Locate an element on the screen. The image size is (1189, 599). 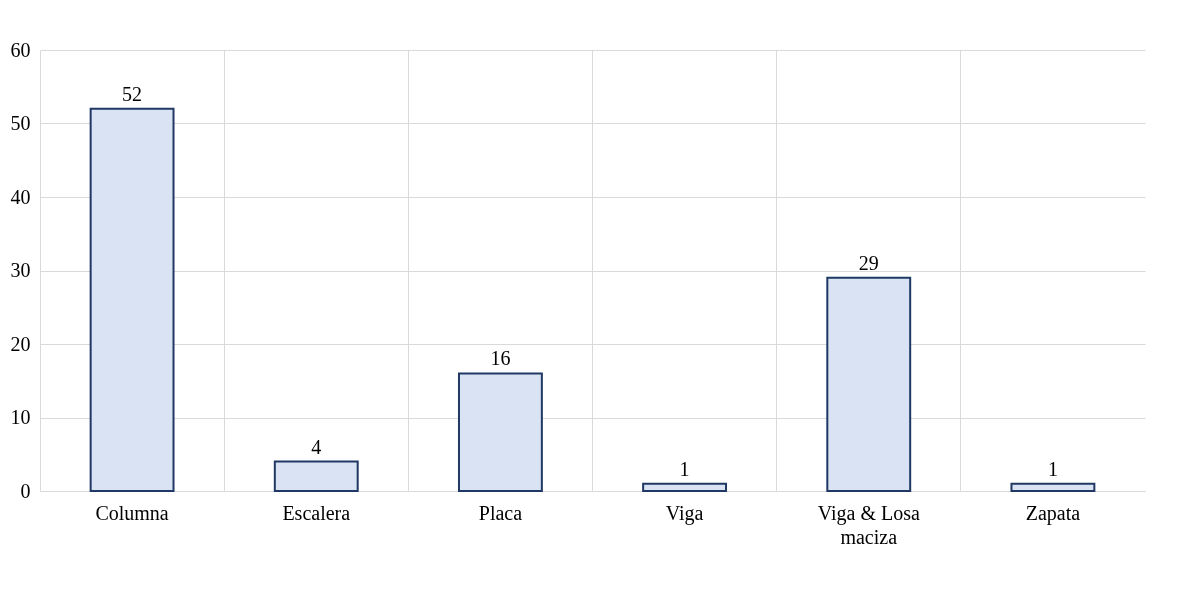
data-label: 16 is located at coordinates (500, 358).